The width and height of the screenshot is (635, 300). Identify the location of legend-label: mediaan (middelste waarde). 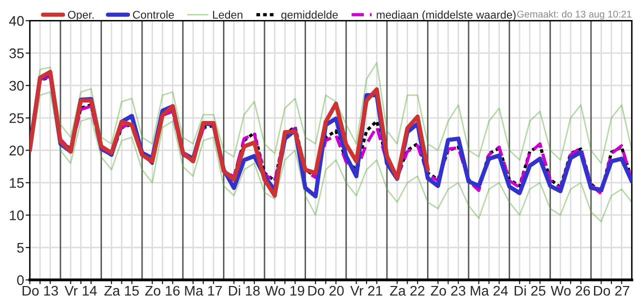
(446, 15).